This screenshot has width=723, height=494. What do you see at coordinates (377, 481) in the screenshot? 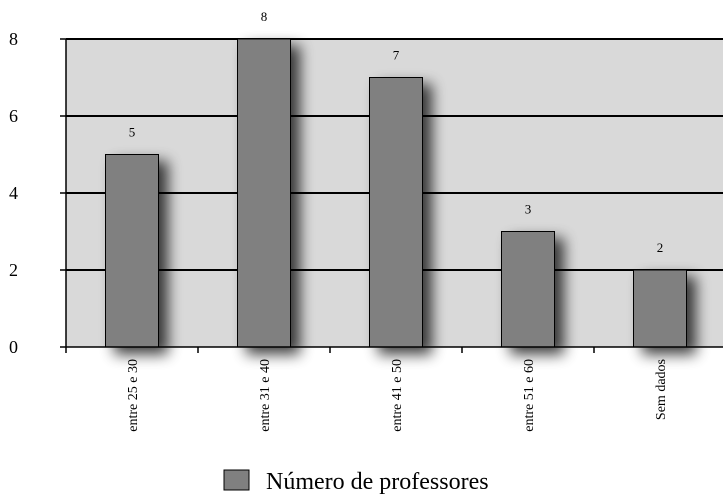
I see `legend-label: Número de professores` at bounding box center [377, 481].